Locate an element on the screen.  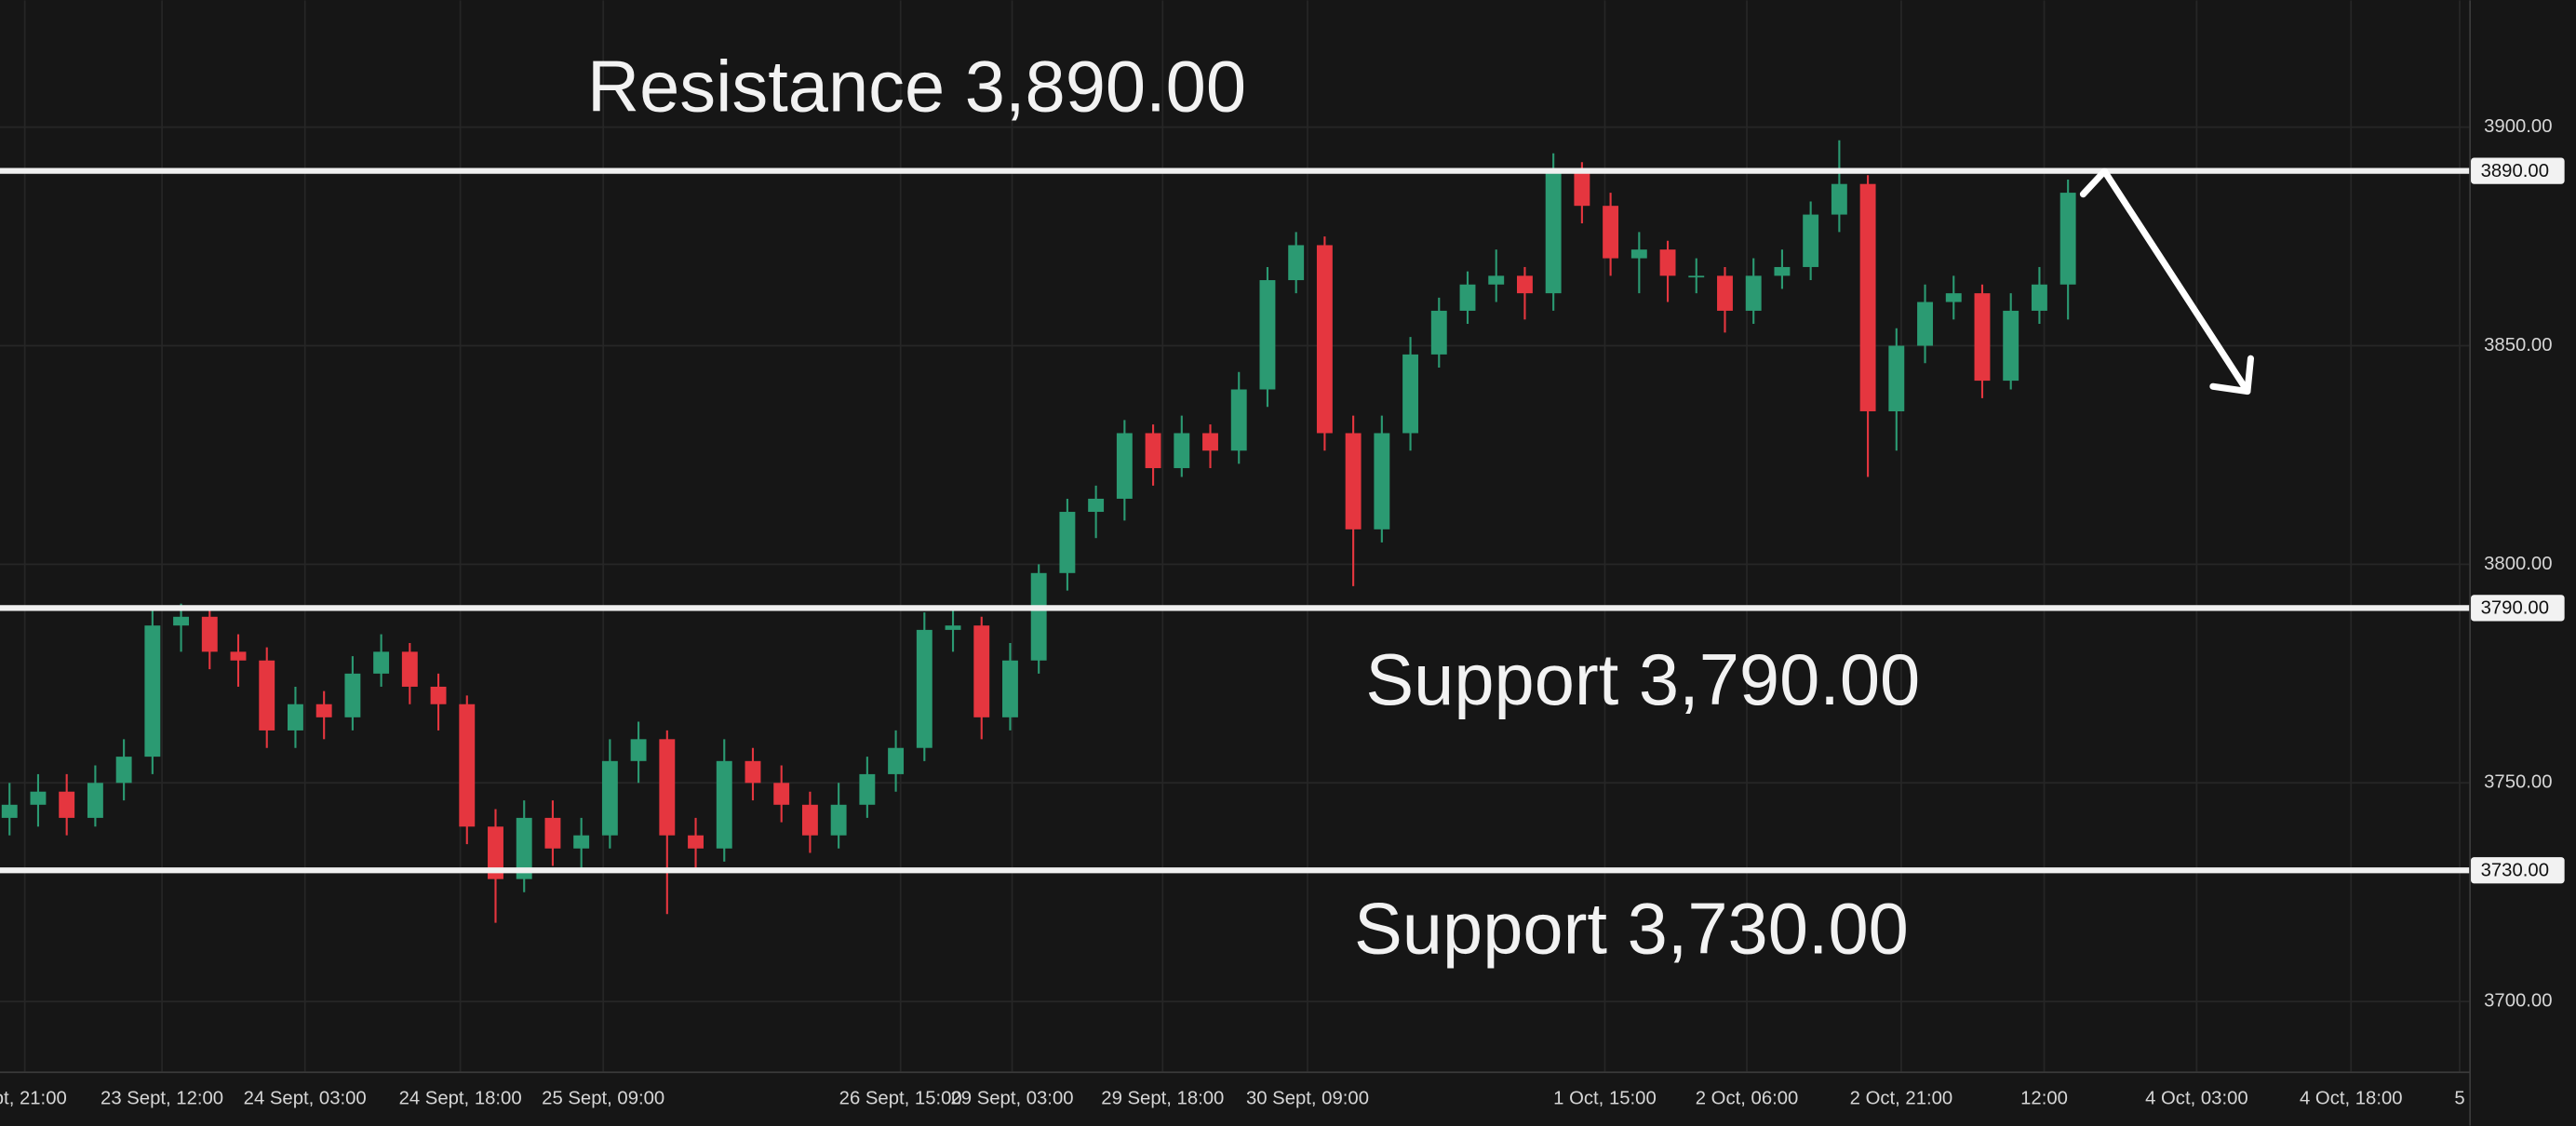
x-tick-label: 2 Oct, 21:00 is located at coordinates (1901, 1099).